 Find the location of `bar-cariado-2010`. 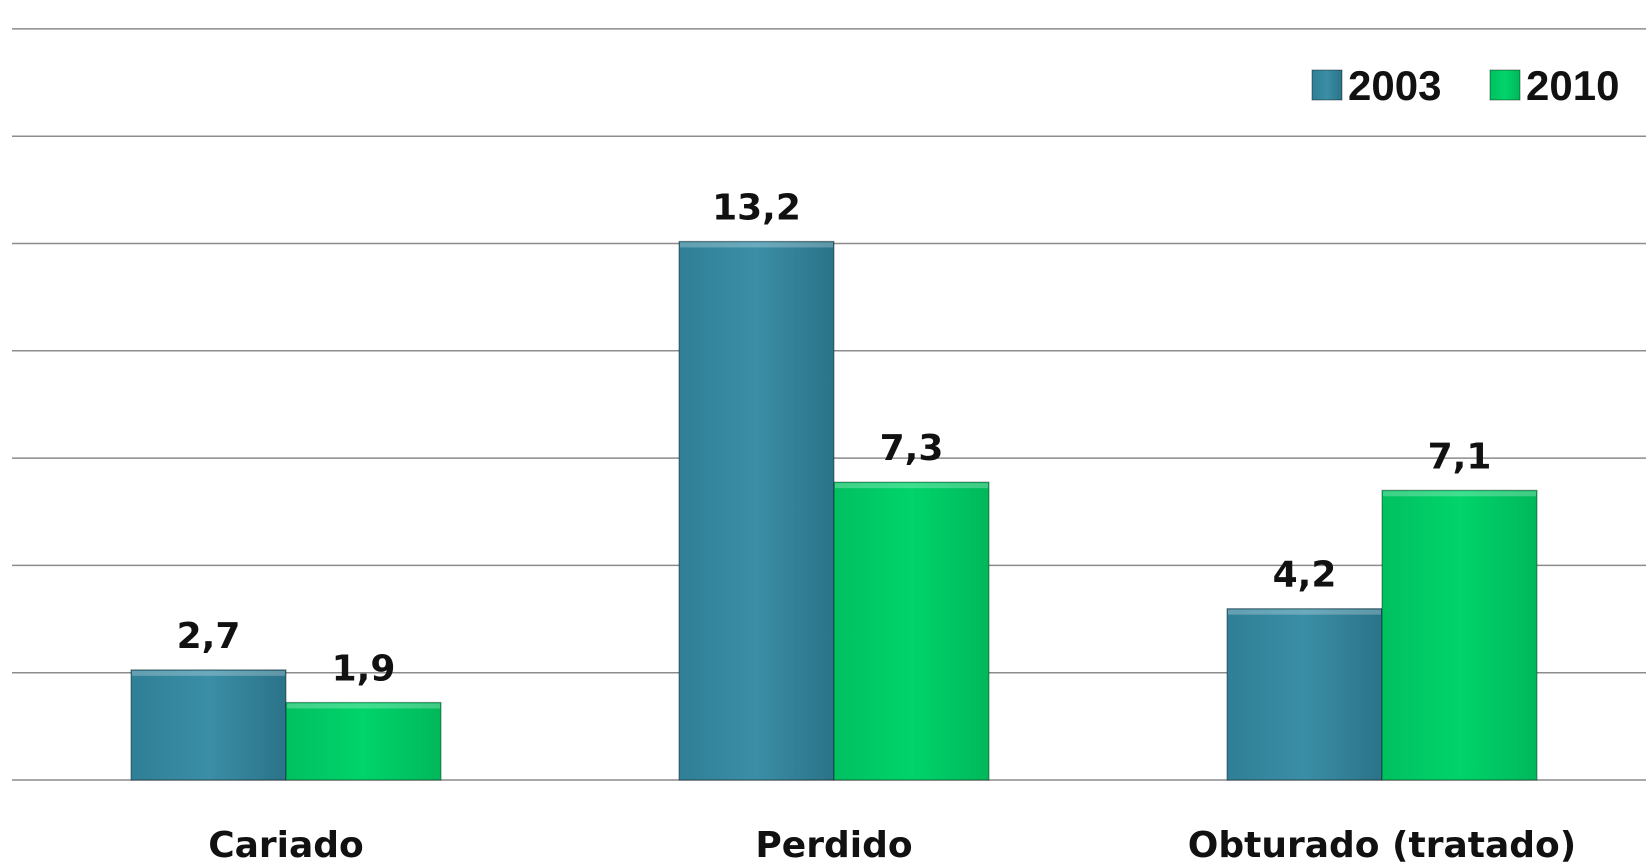

bar-cariado-2010 is located at coordinates (363, 741).